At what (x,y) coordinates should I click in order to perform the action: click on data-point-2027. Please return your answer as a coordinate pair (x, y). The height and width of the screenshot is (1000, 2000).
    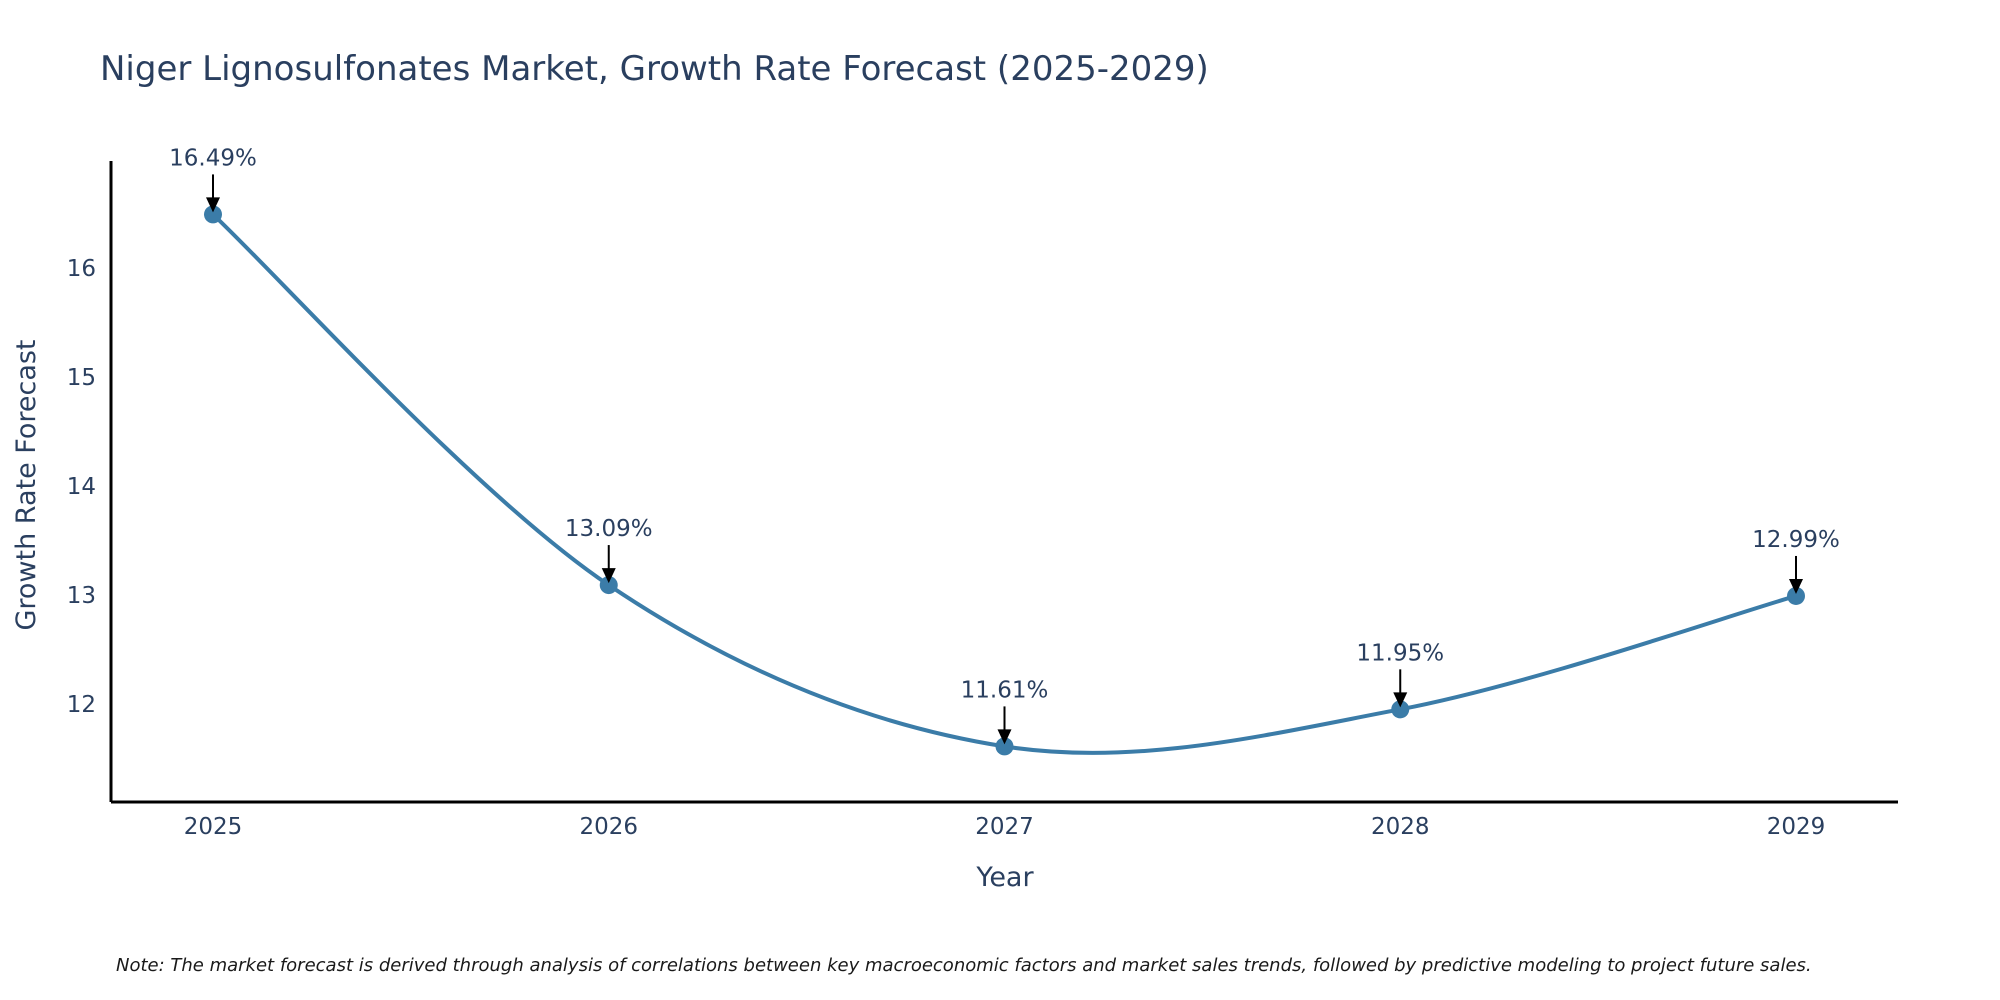
    Looking at the image, I should click on (1004, 746).